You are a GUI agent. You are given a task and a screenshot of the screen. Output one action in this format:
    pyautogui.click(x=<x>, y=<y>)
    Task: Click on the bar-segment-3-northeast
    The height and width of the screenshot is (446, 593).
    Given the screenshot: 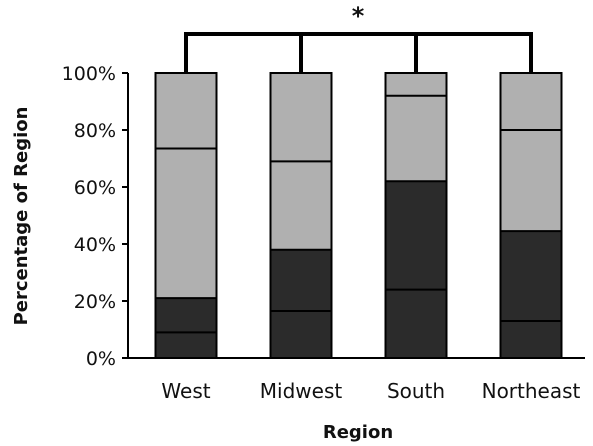 What is the action you would take?
    pyautogui.click(x=531, y=181)
    